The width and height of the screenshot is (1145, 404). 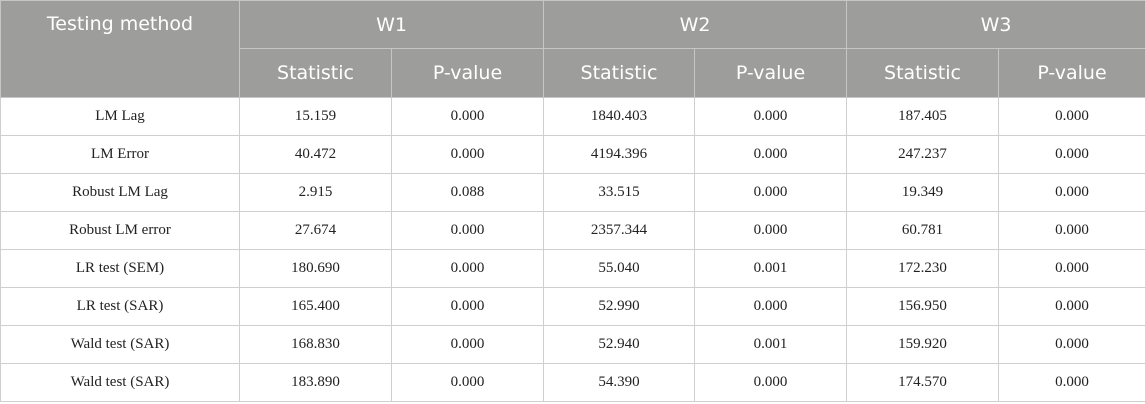 What do you see at coordinates (922, 344) in the screenshot?
I see `w3-statistic-cell: 159.920` at bounding box center [922, 344].